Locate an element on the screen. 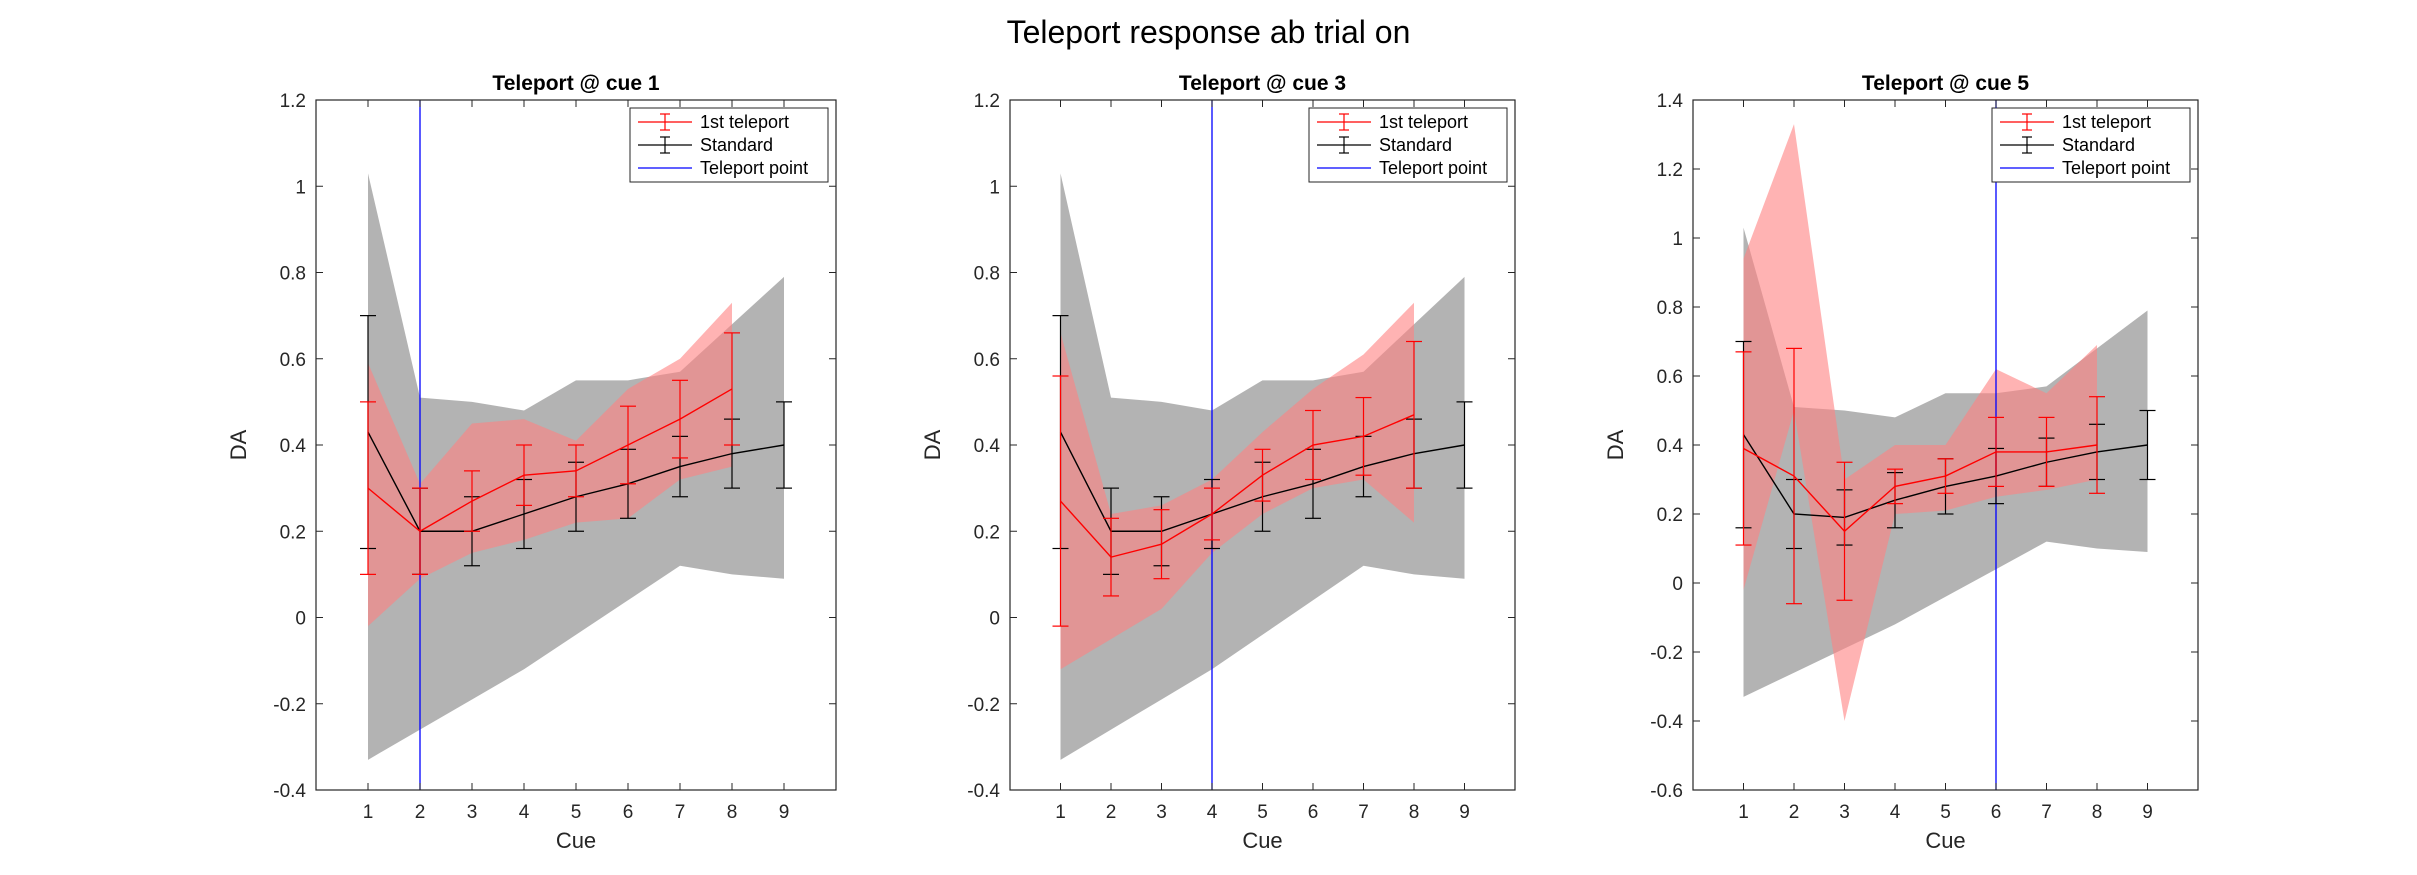 Image resolution: width=2417 pixels, height=875 pixels. figure-title: Teleport response ab trial on is located at coordinates (1208, 32).